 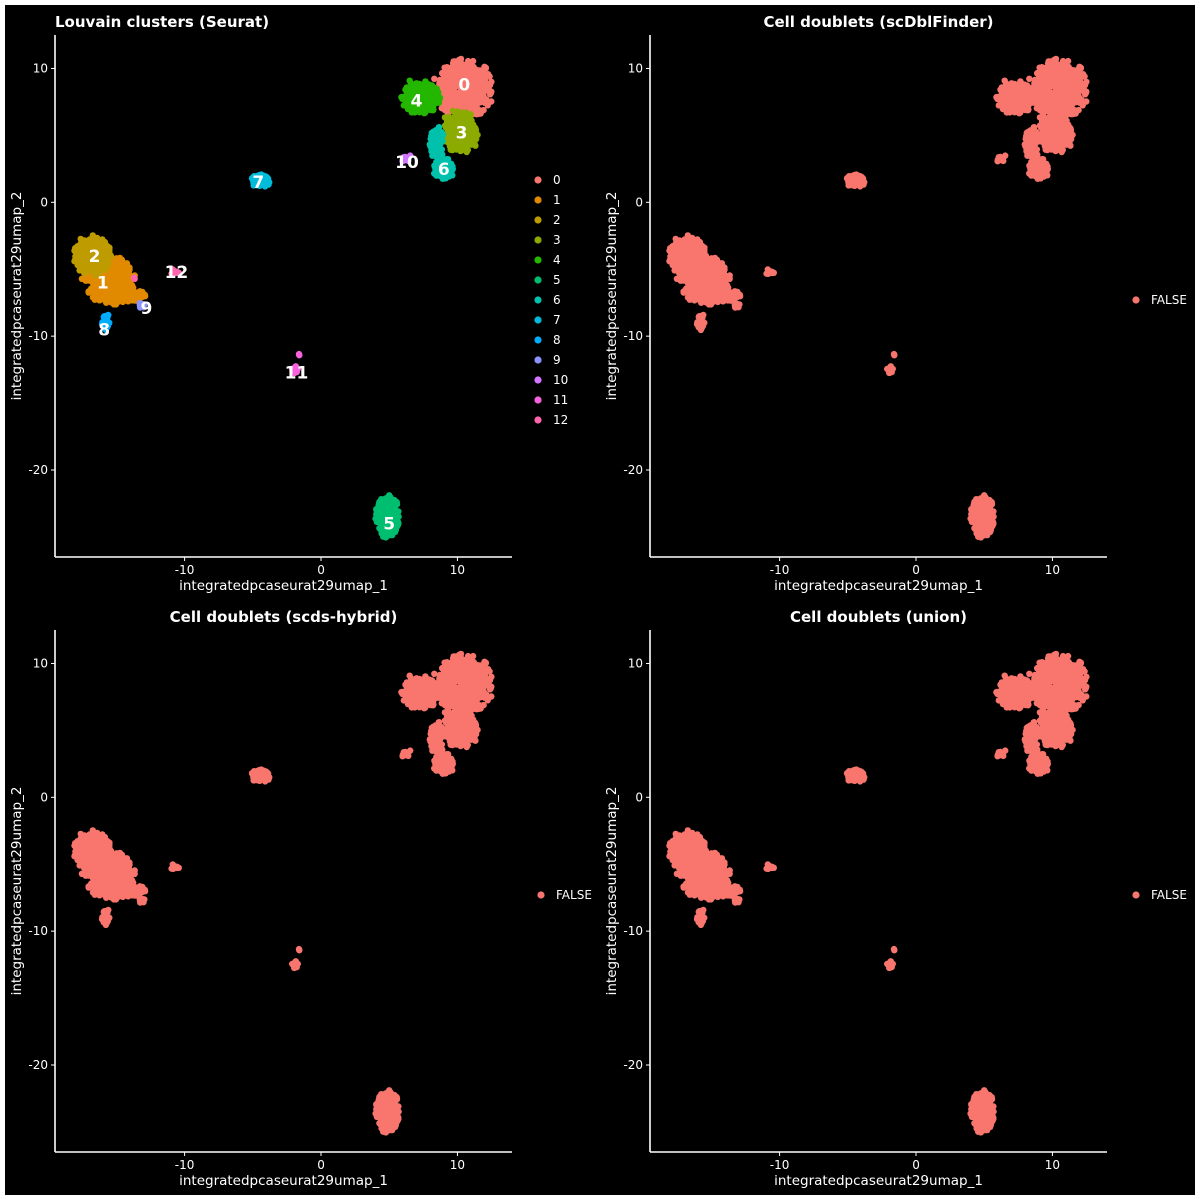 What do you see at coordinates (462, 134) in the screenshot?
I see `cluster-label: 3` at bounding box center [462, 134].